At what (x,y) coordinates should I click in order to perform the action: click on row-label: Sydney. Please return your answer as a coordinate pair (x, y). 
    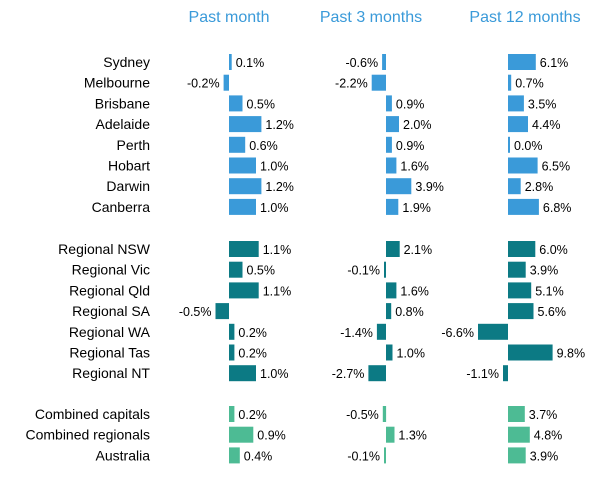
    Looking at the image, I should click on (126, 62).